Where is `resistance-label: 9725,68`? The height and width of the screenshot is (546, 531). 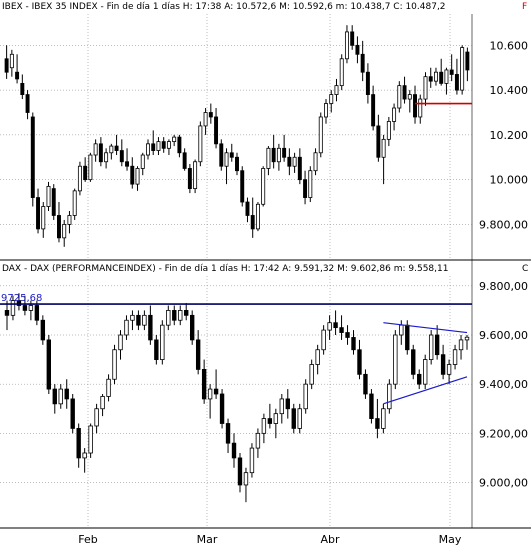 resistance-label: 9725,68 is located at coordinates (21, 298).